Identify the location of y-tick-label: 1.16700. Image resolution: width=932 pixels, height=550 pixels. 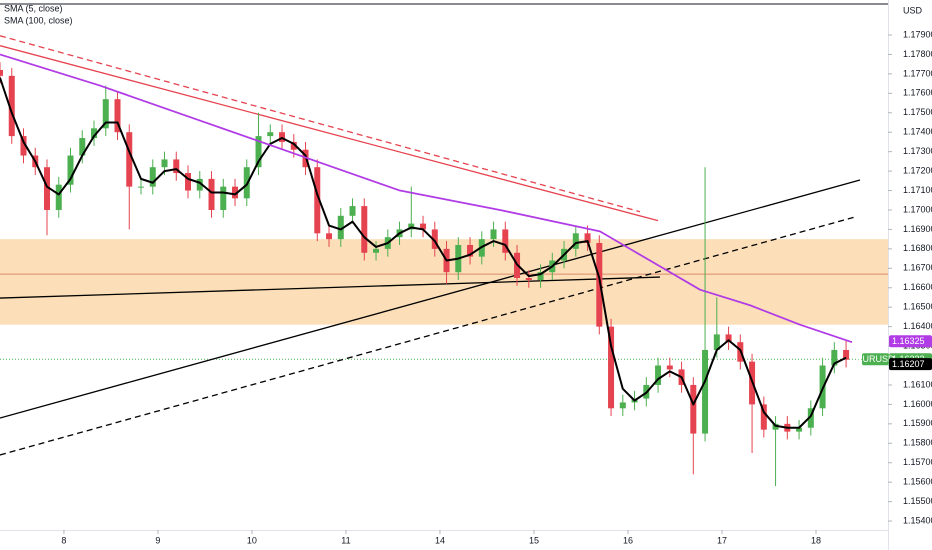
(917, 268).